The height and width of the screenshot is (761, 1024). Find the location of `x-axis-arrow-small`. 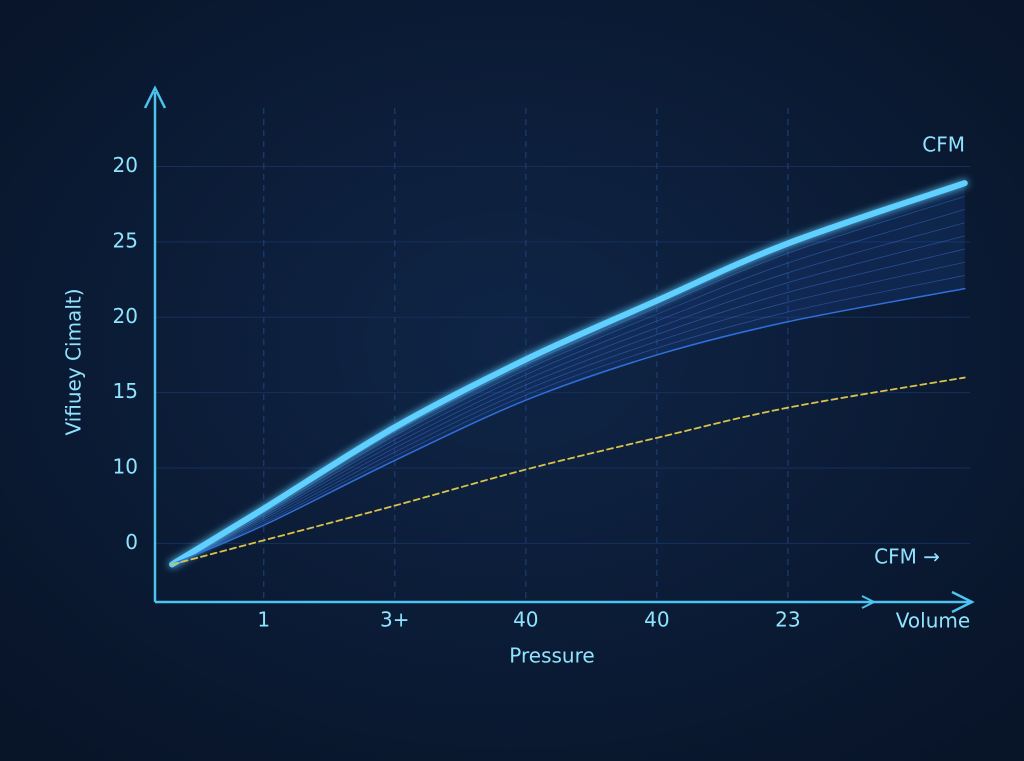

x-axis-arrow-small is located at coordinates (869, 602).